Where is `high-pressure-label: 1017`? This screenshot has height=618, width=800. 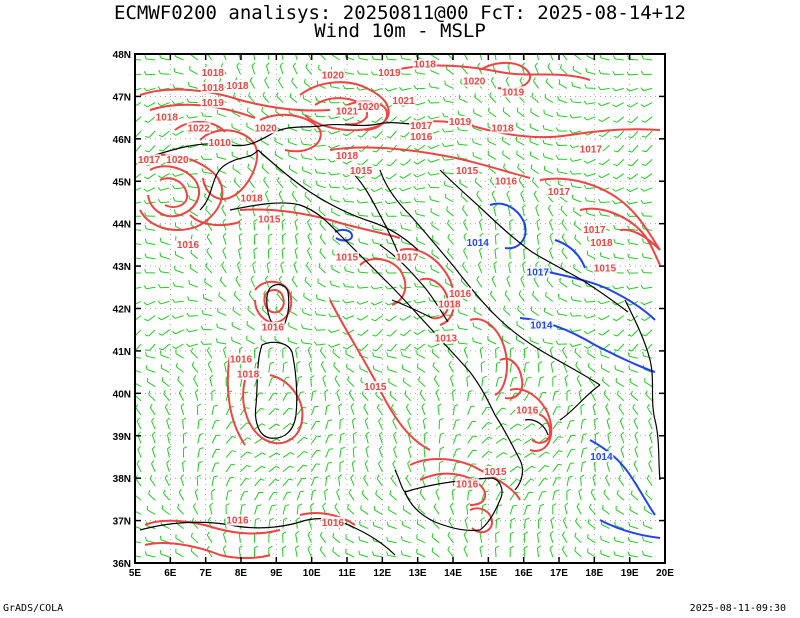
high-pressure-label: 1017 is located at coordinates (421, 126).